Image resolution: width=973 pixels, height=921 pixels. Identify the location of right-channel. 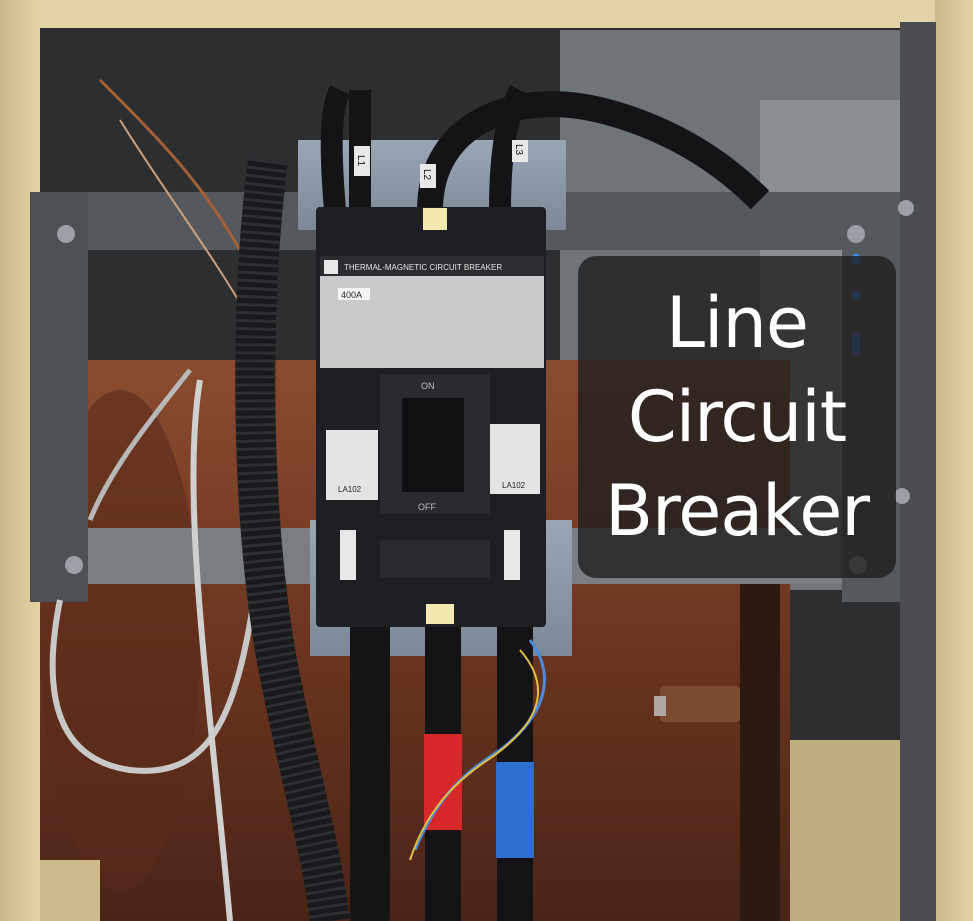
(918, 471).